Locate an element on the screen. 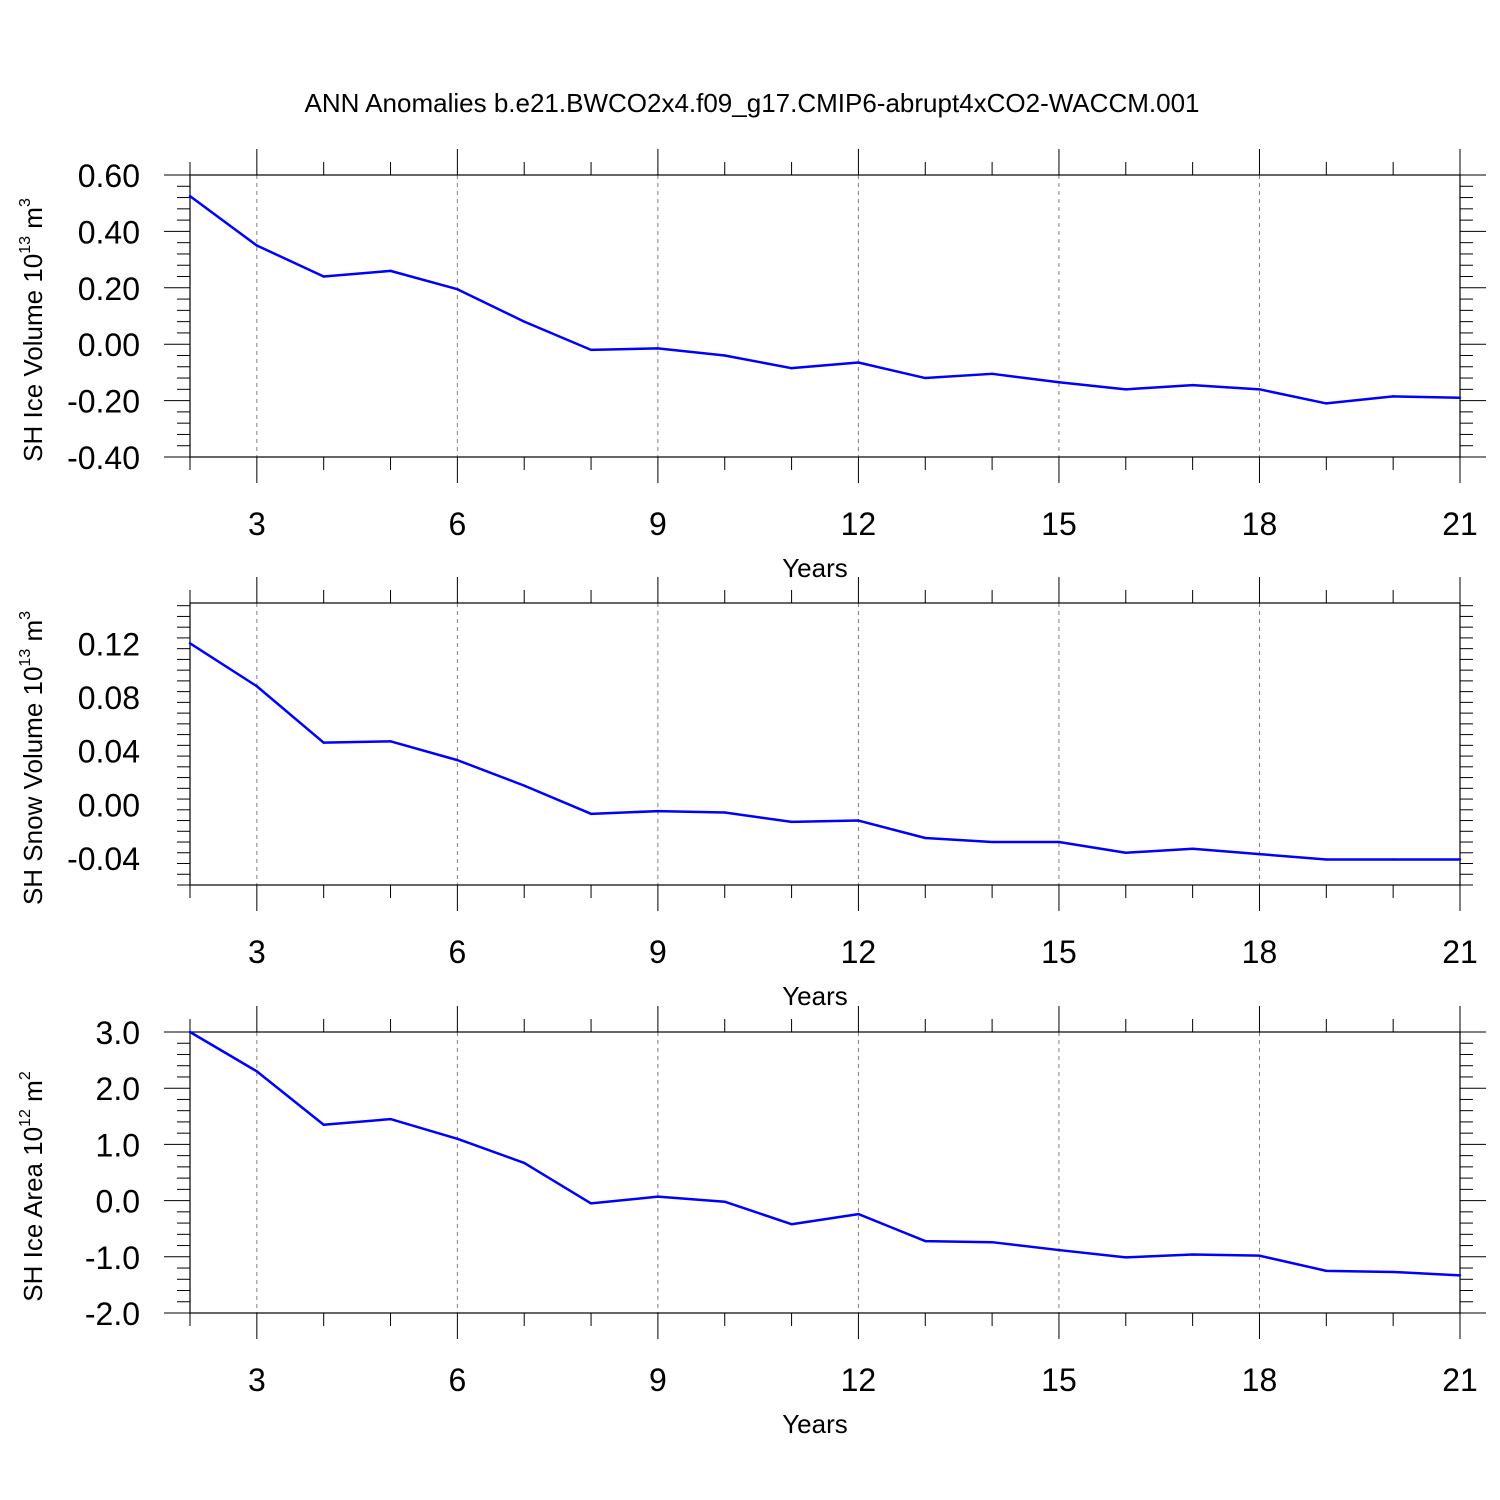  y-axis-label: SH Ice Volume 1013 m3 is located at coordinates (32, 330).